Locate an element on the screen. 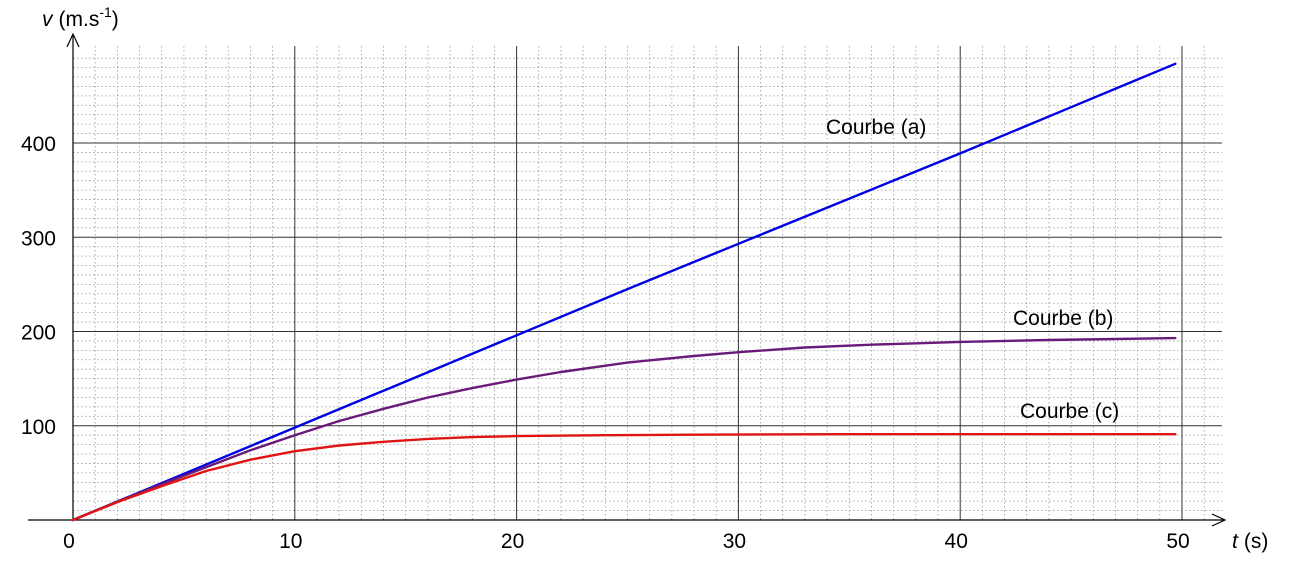 This screenshot has height=561, width=1292. series-label-b: Courbe (b) is located at coordinates (1063, 318).